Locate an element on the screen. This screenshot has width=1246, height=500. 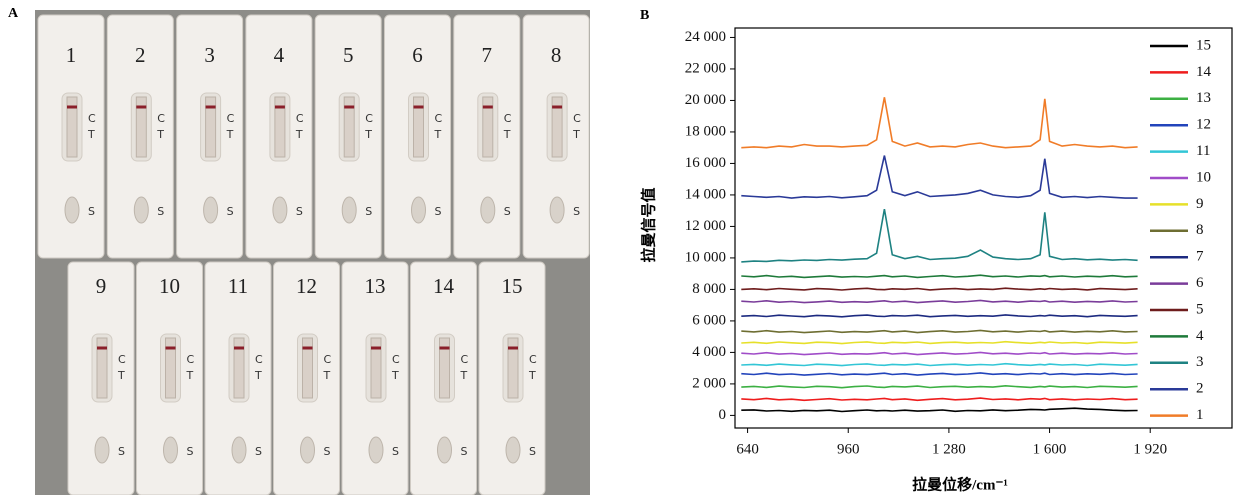
strip-number: 1 is located at coordinates (71, 55).